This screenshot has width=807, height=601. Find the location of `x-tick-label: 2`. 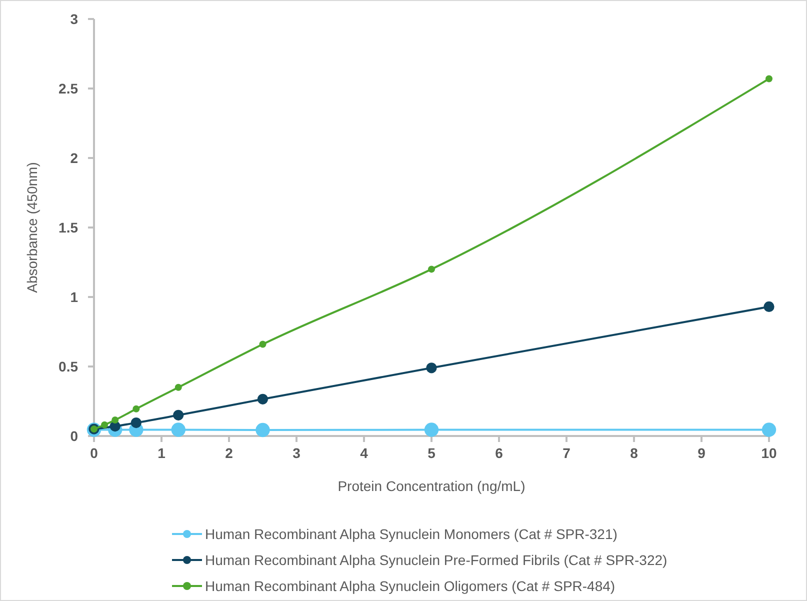

x-tick-label: 2 is located at coordinates (229, 453).